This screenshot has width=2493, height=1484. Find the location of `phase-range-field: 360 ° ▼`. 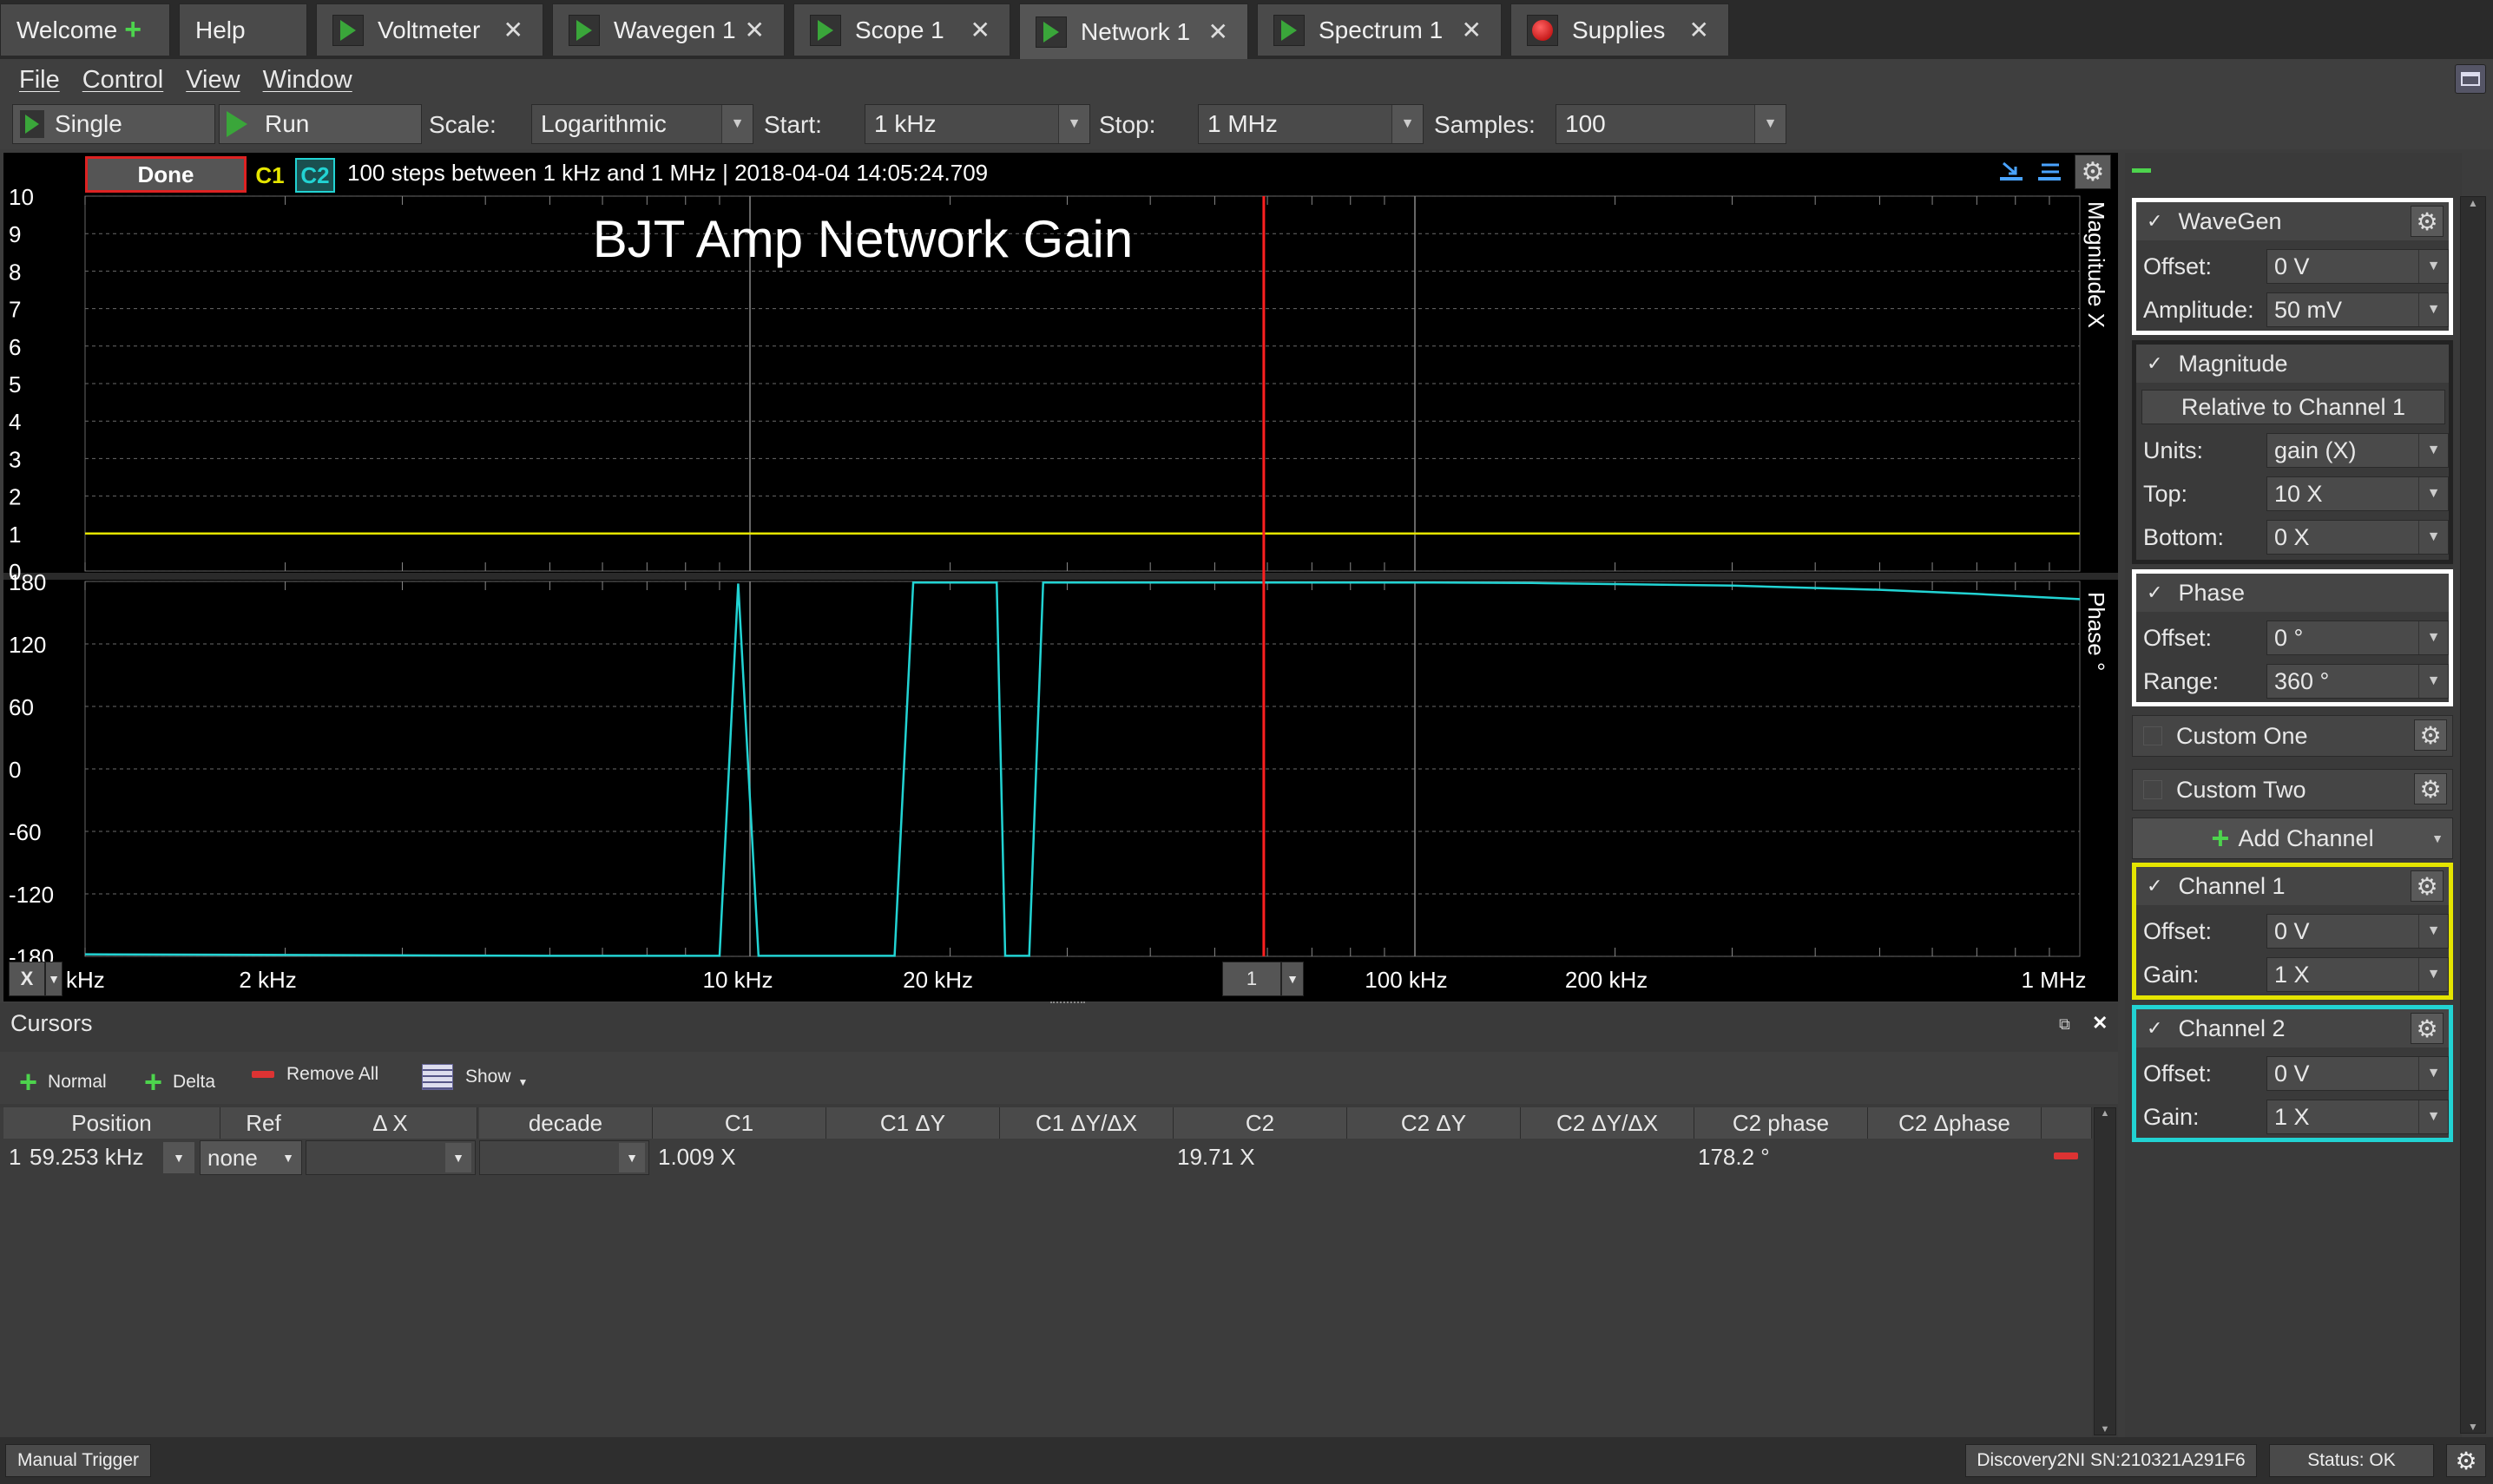

phase-range-field: 360 ° ▼ is located at coordinates (2357, 681).